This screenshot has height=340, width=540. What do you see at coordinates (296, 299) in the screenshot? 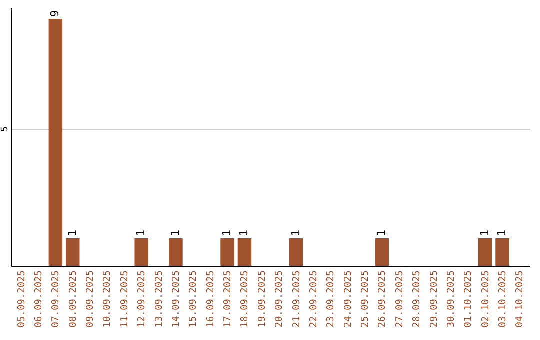
I see `x-tick-label: 21.09.2025` at bounding box center [296, 299].